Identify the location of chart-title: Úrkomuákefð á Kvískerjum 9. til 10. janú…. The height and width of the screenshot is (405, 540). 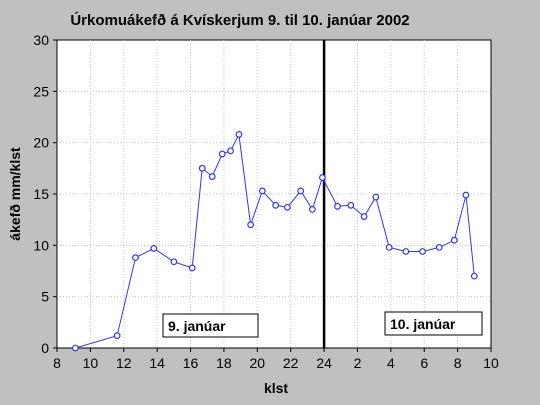
(239, 20).